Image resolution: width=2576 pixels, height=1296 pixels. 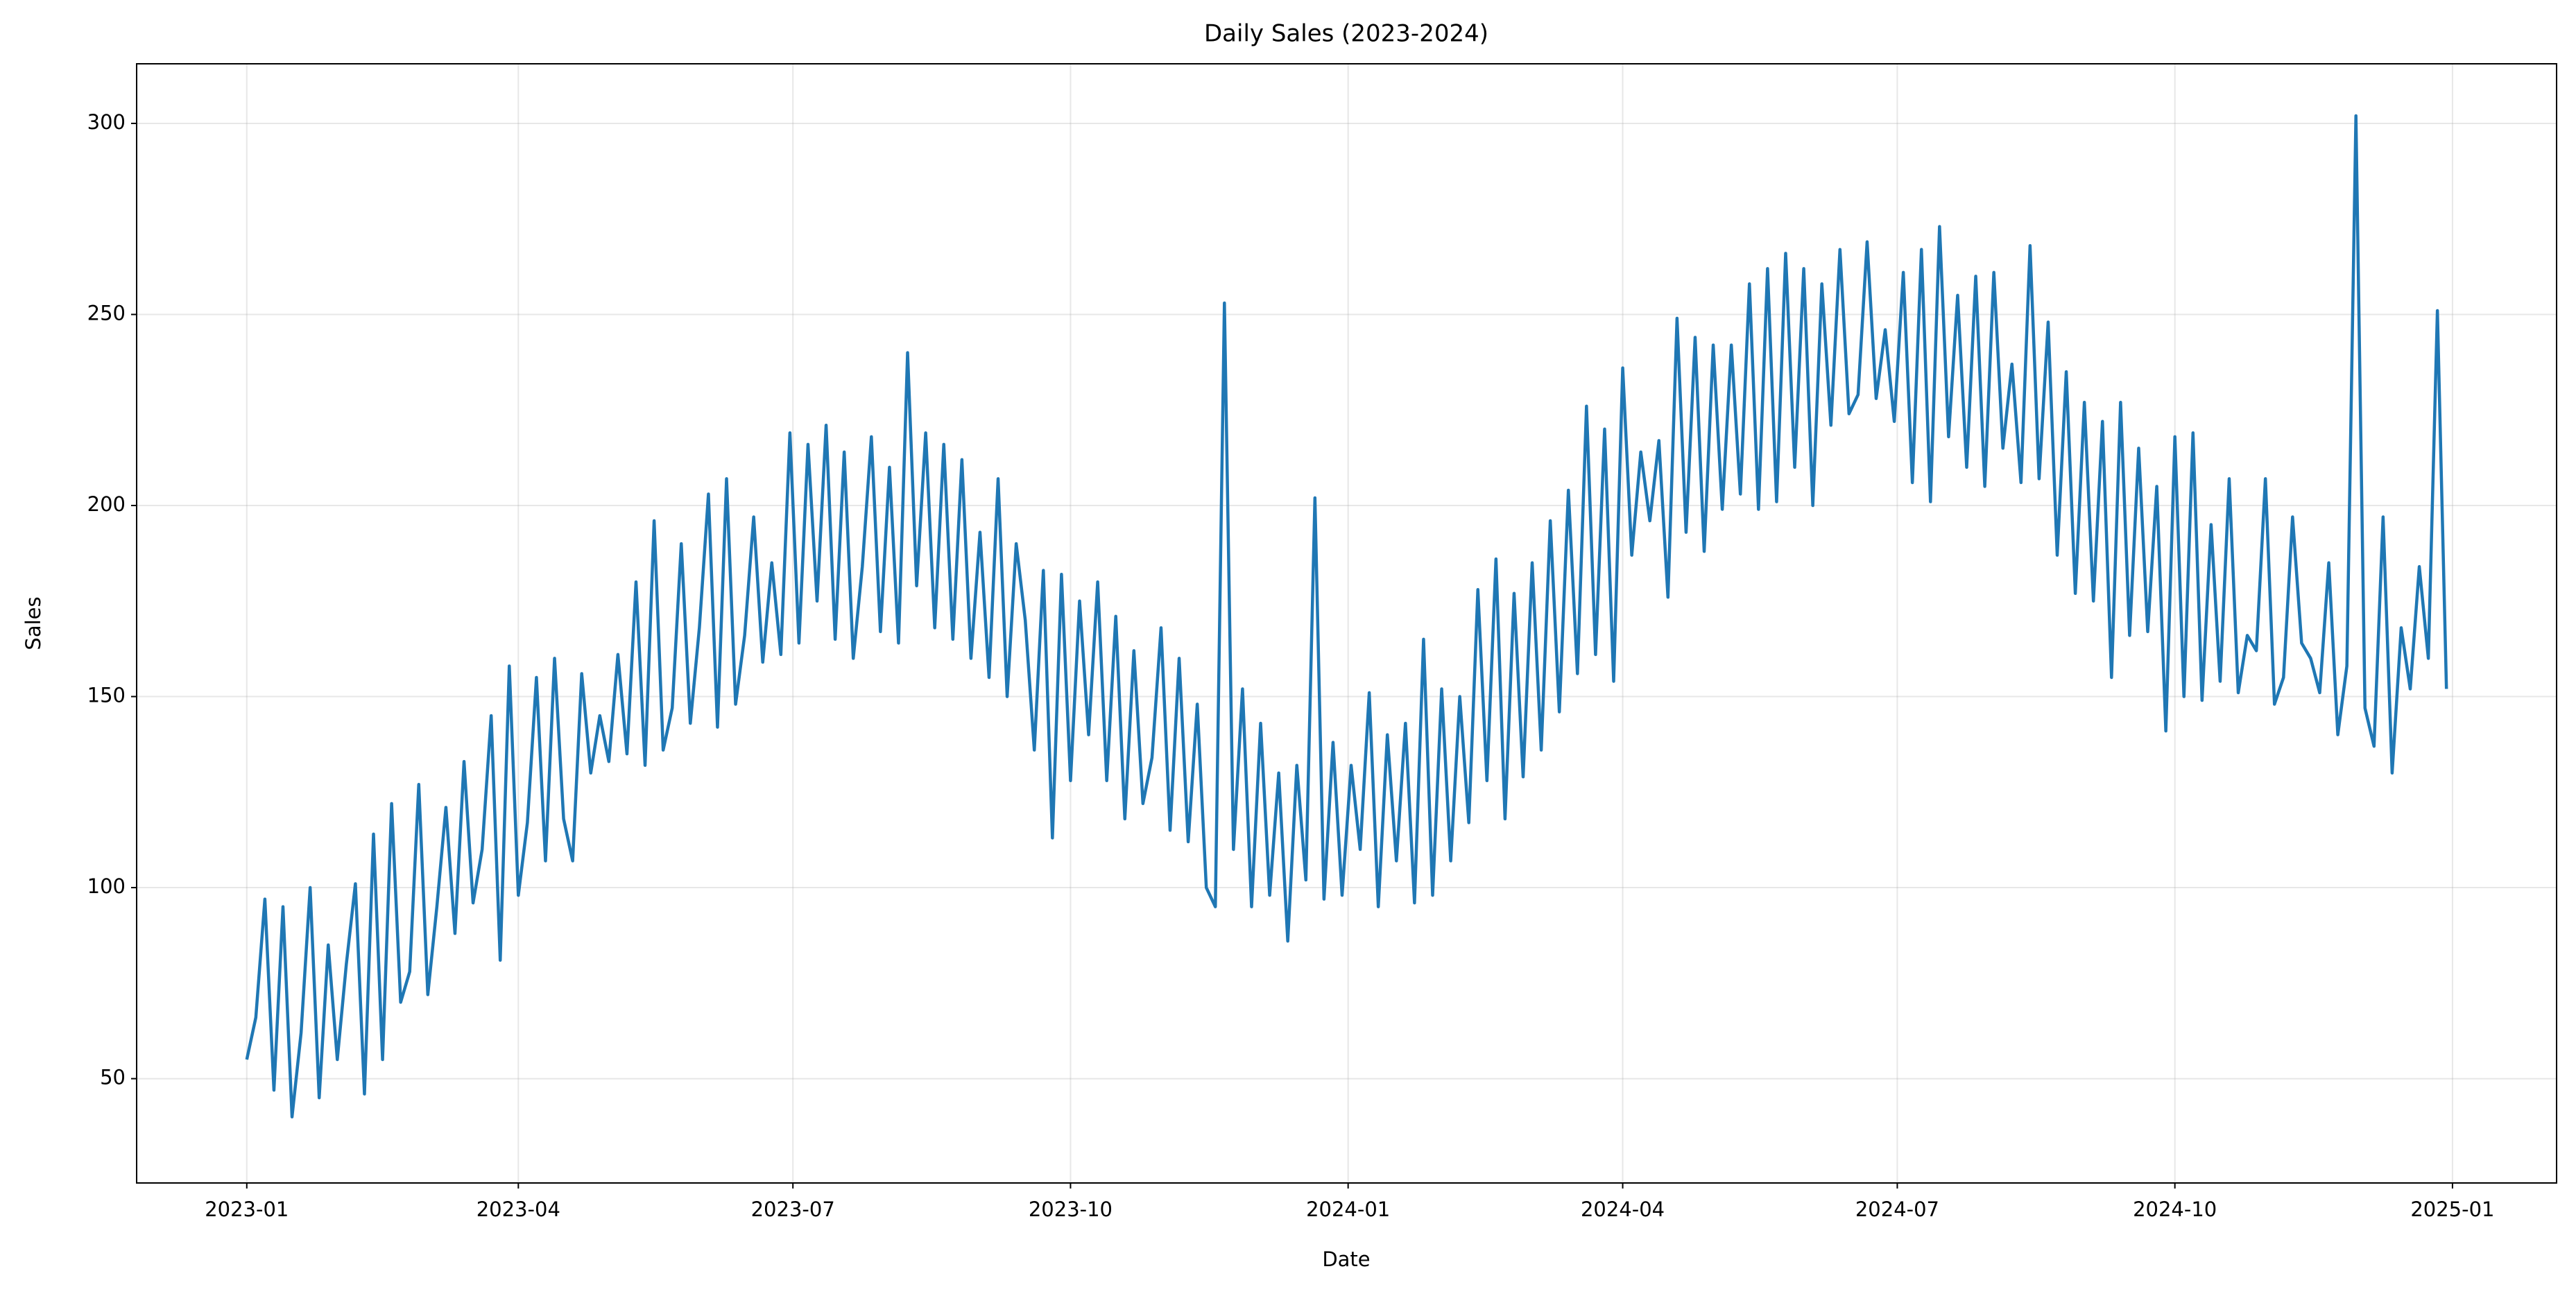 I want to click on chart-title: Daily Sales (2023-2024), so click(x=1346, y=34).